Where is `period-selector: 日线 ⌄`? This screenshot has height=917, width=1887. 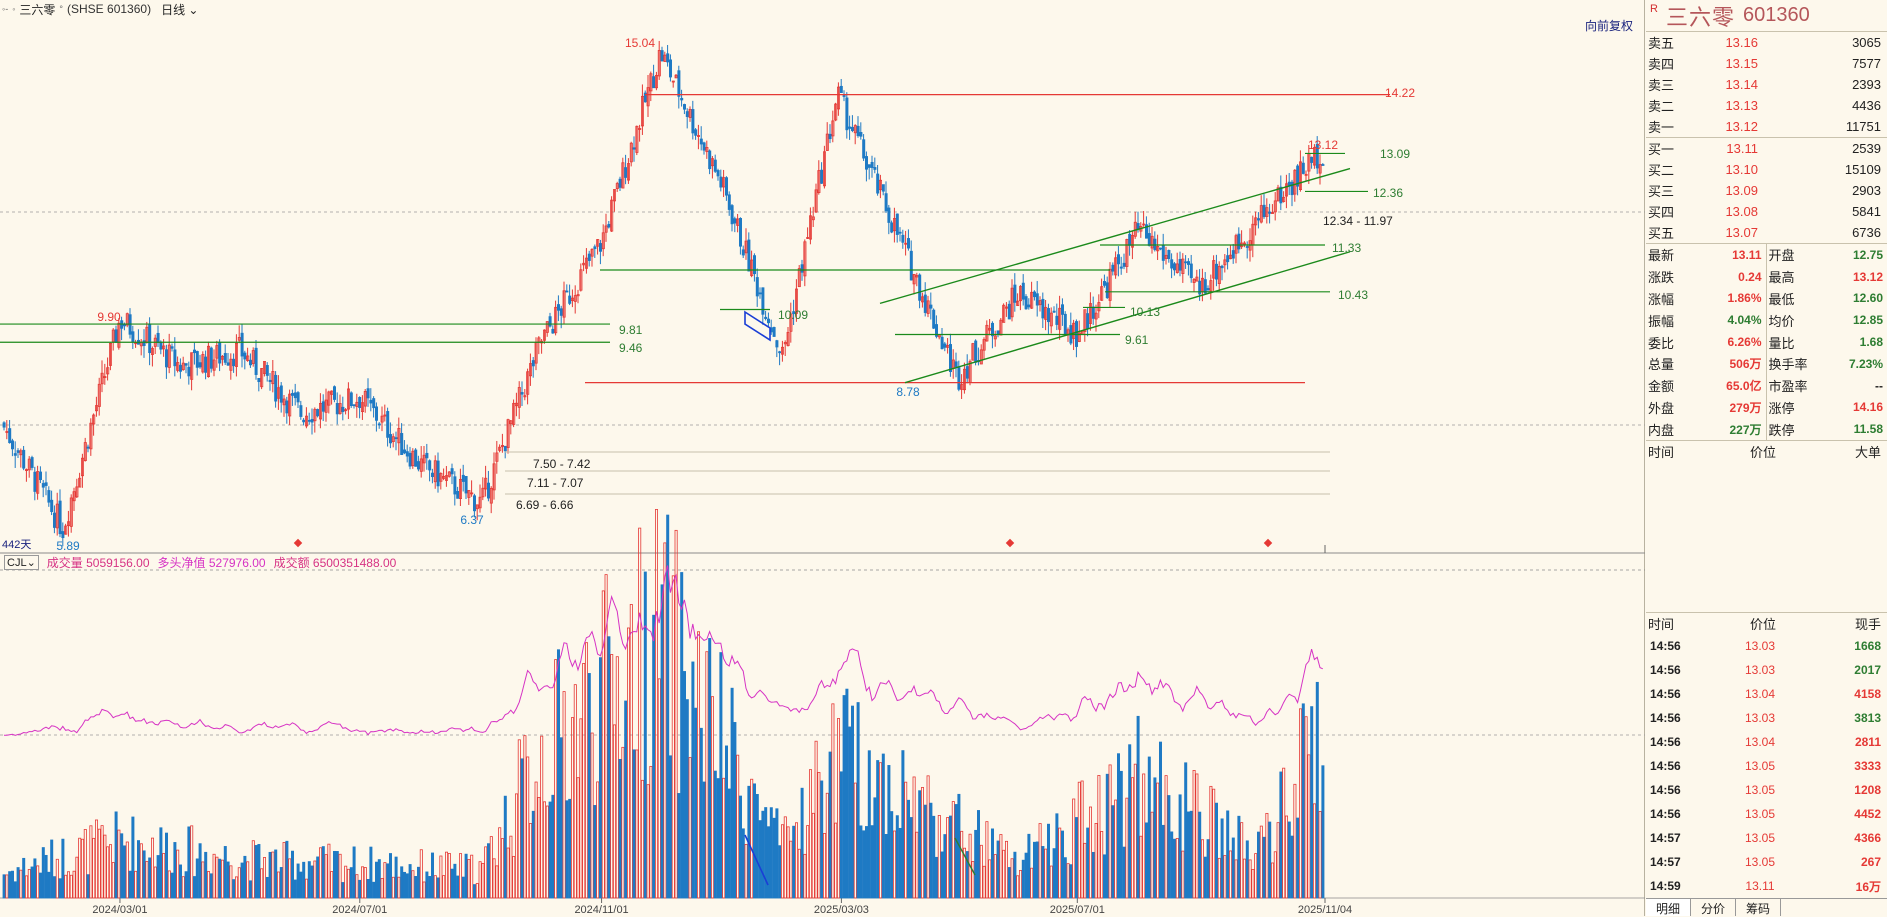 period-selector: 日线 ⌄ is located at coordinates (179, 9).